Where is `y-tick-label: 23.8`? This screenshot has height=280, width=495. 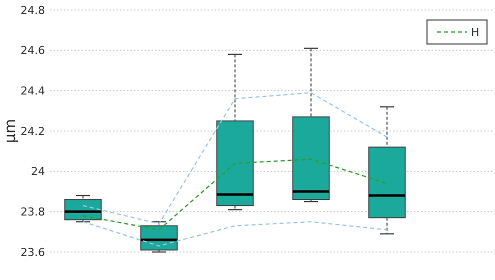
y-tick-label: 23.8 is located at coordinates (32, 212).